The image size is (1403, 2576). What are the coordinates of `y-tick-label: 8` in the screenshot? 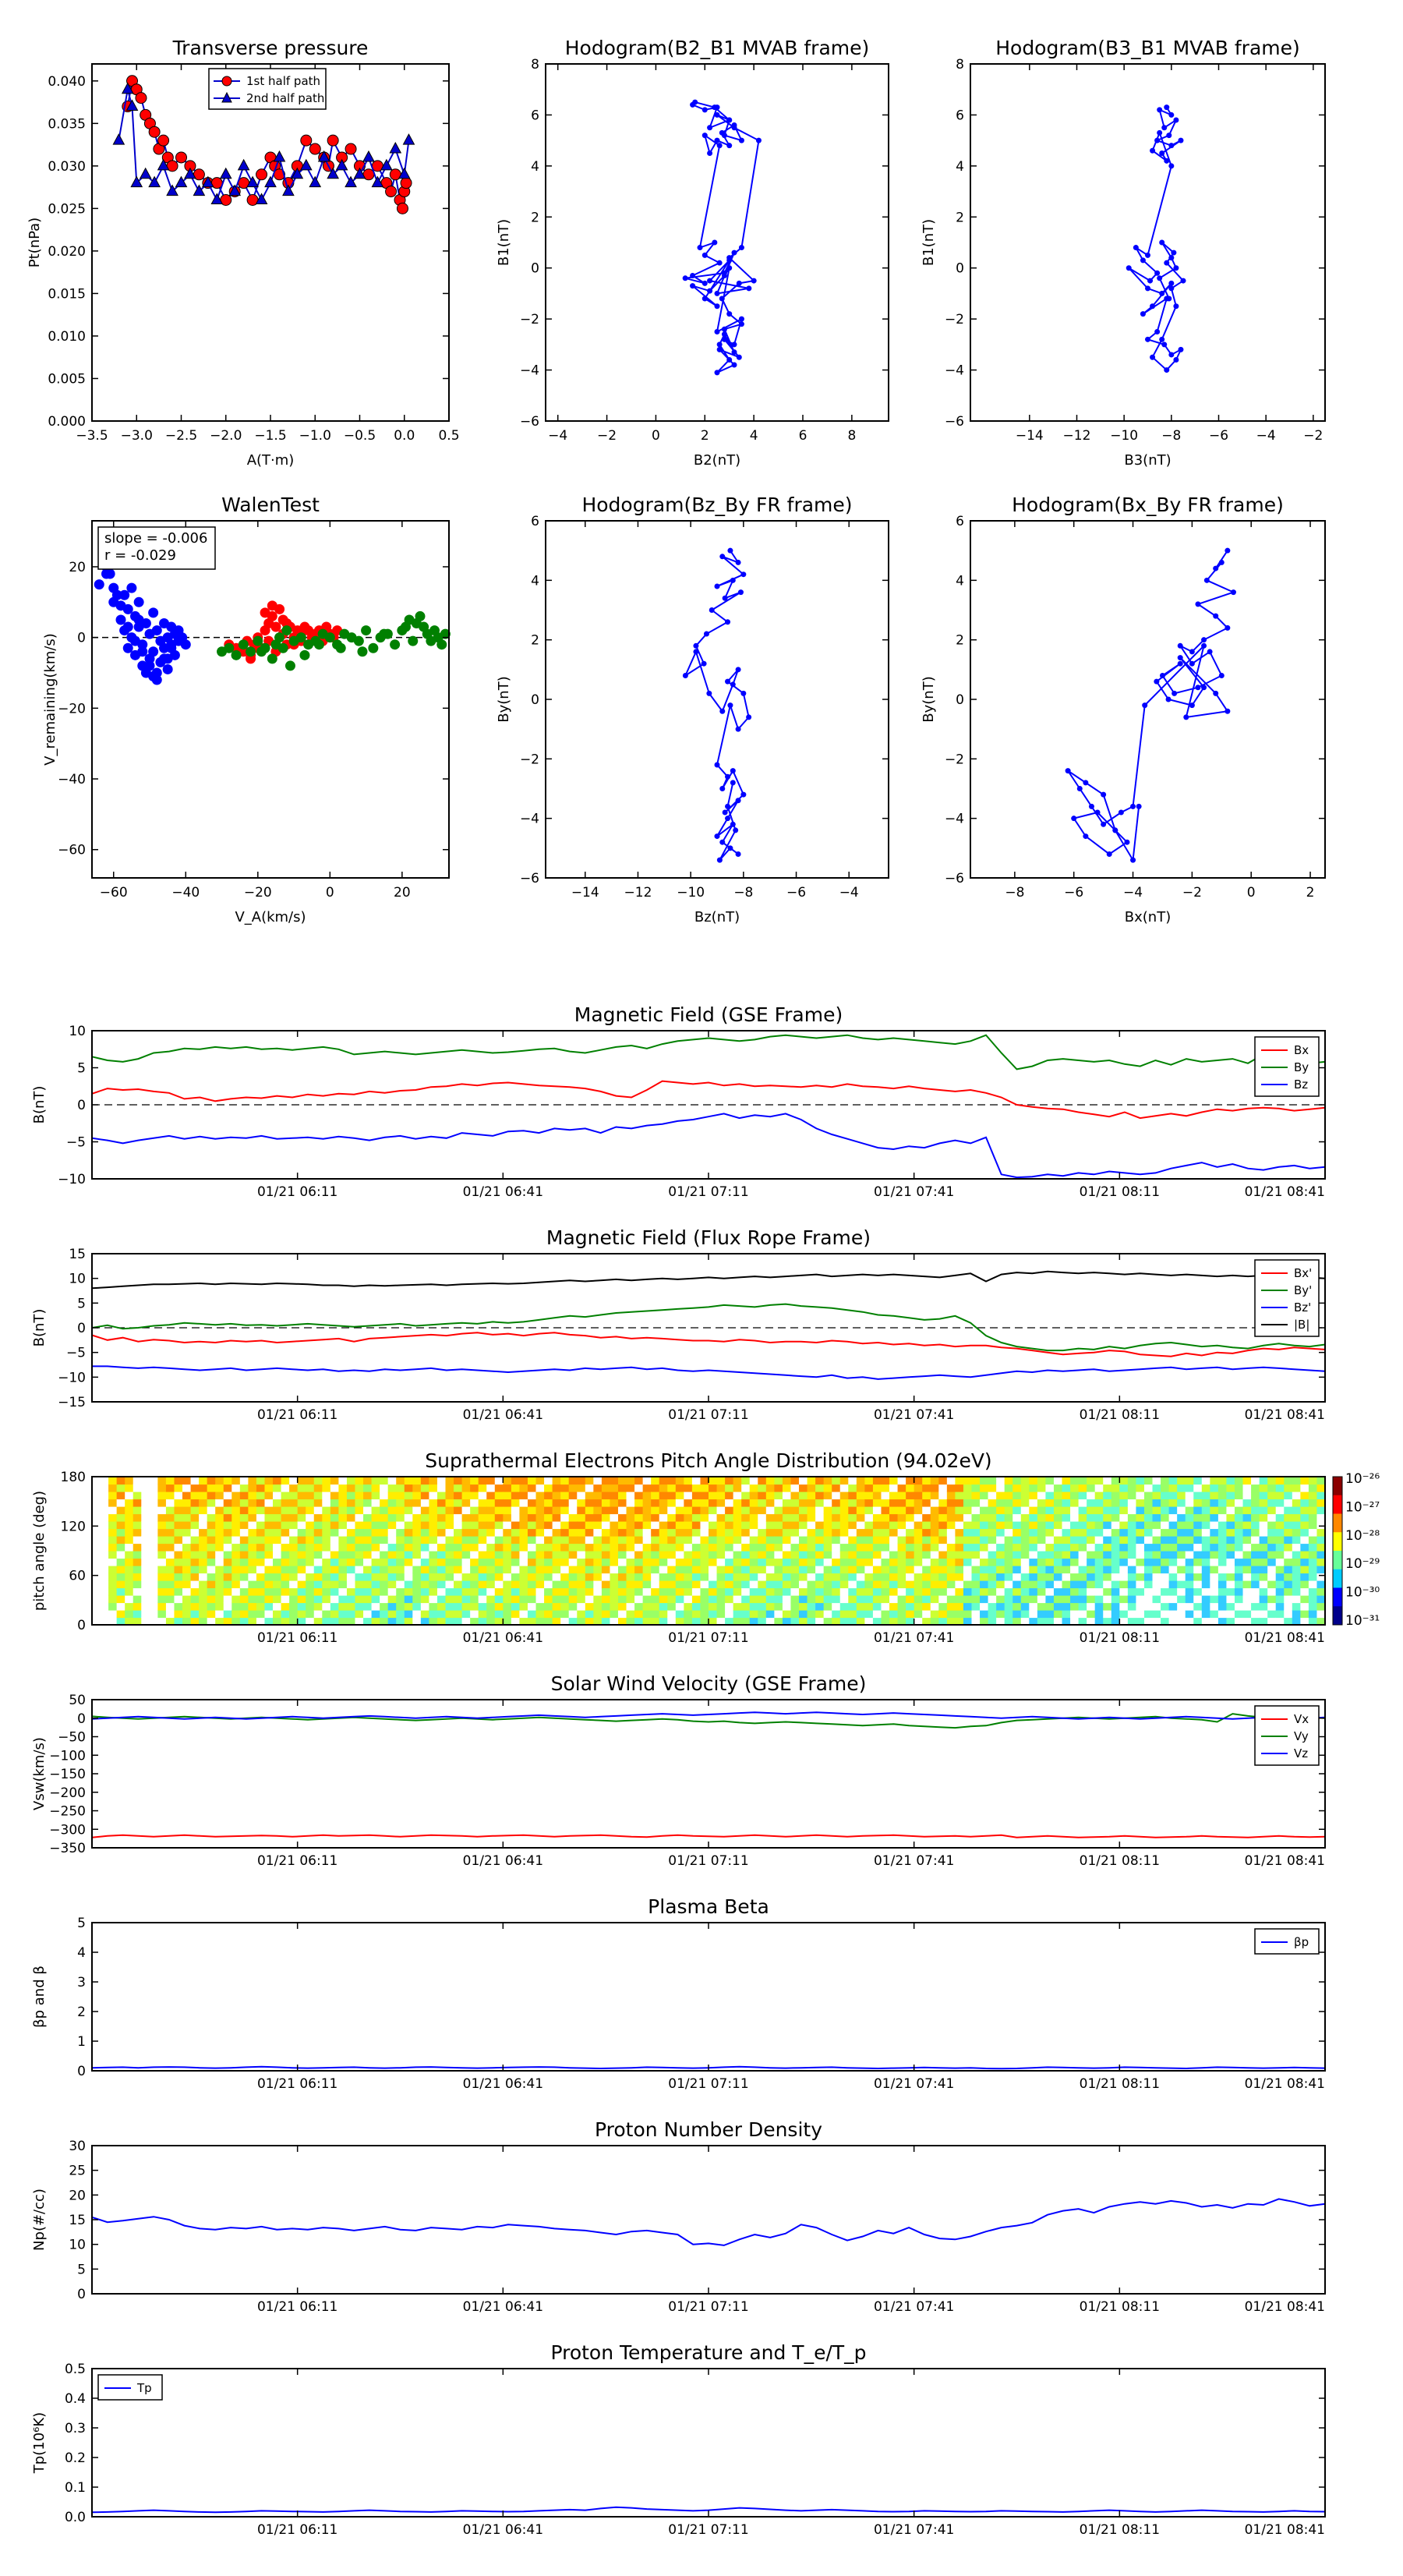 It's located at (960, 65).